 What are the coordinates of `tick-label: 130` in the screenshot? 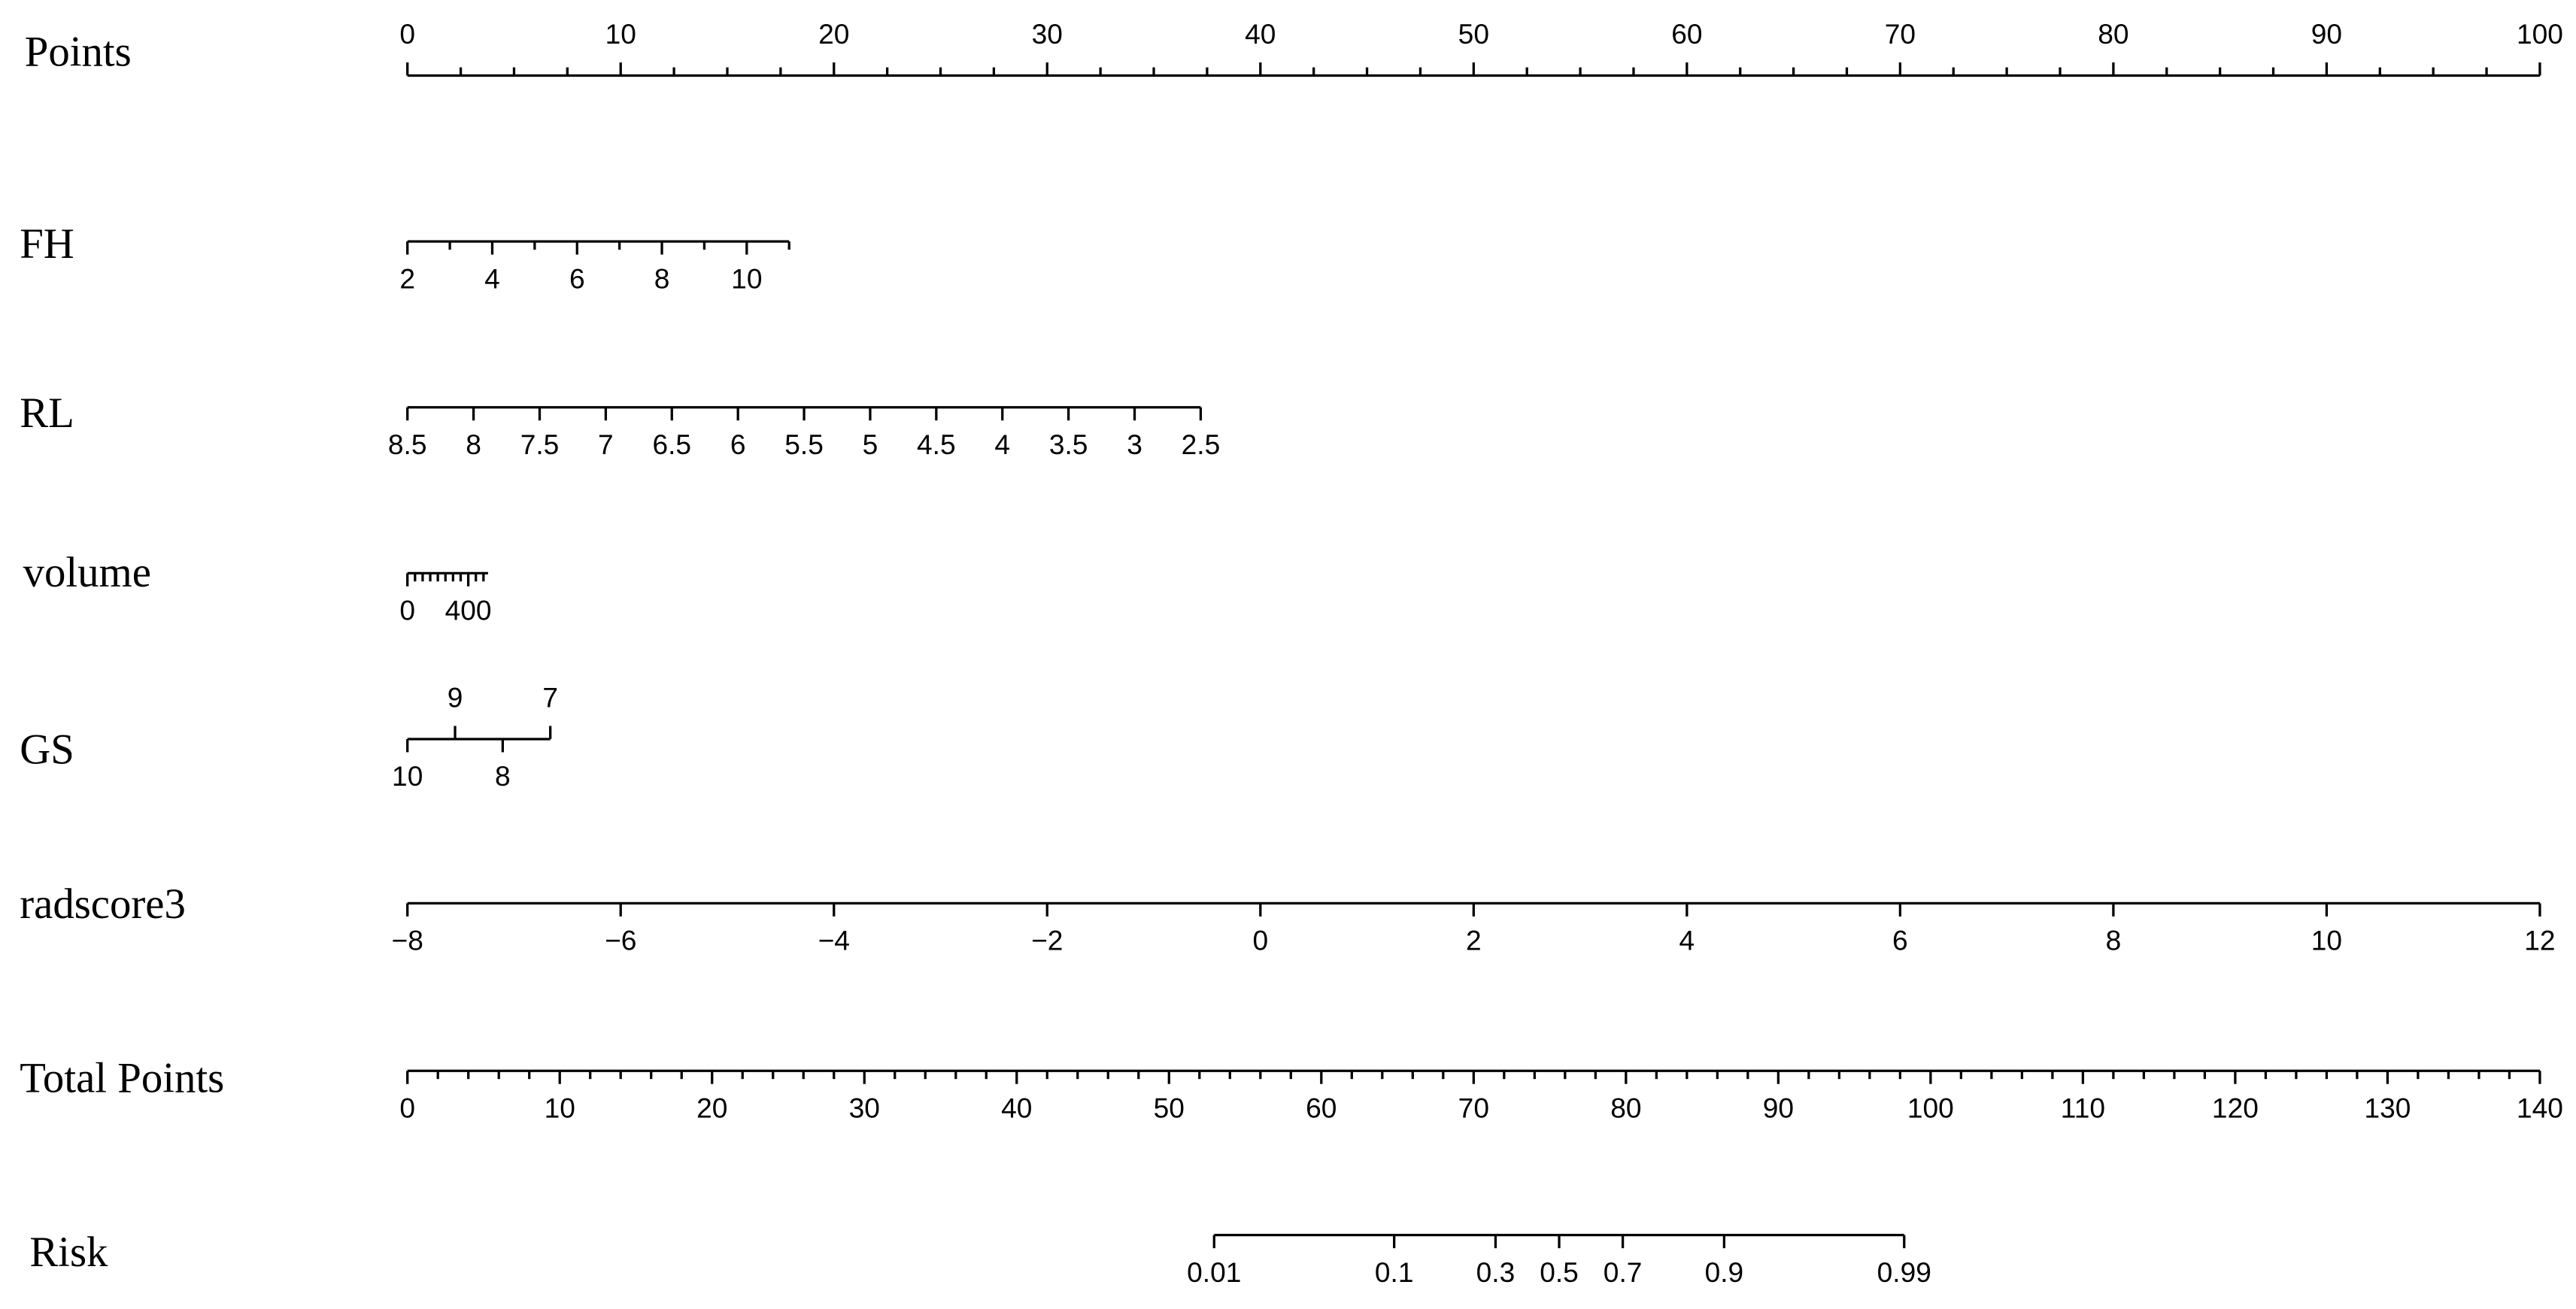 It's located at (2387, 1107).